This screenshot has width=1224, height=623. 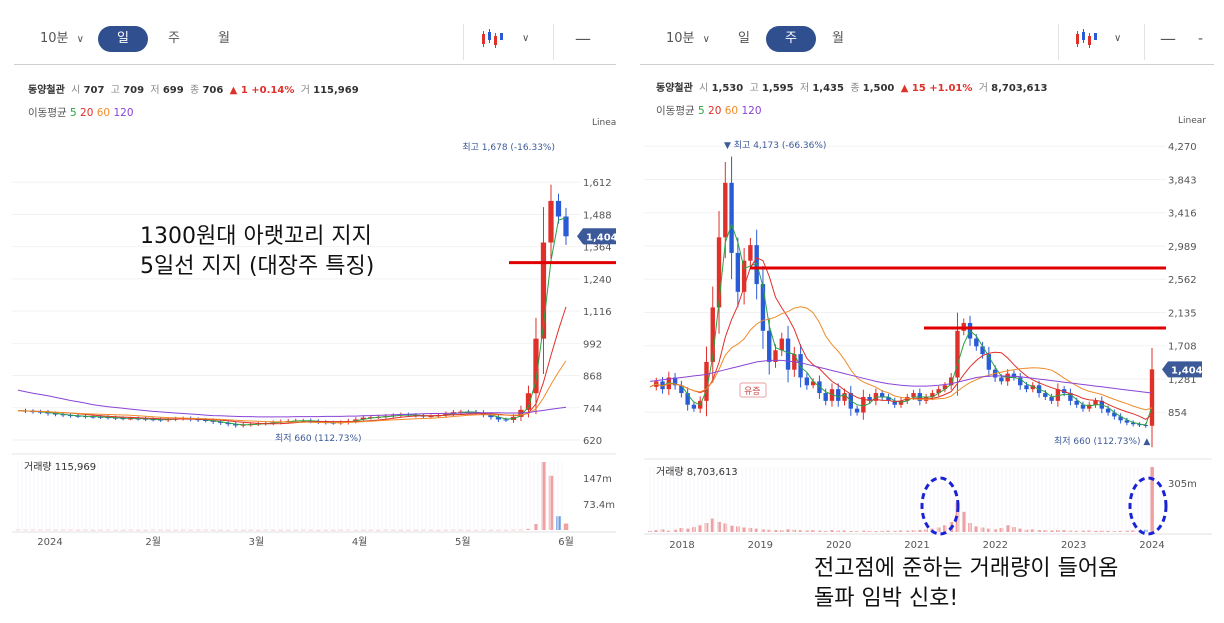 I want to click on x-tick-label: 2020, so click(x=838, y=545).